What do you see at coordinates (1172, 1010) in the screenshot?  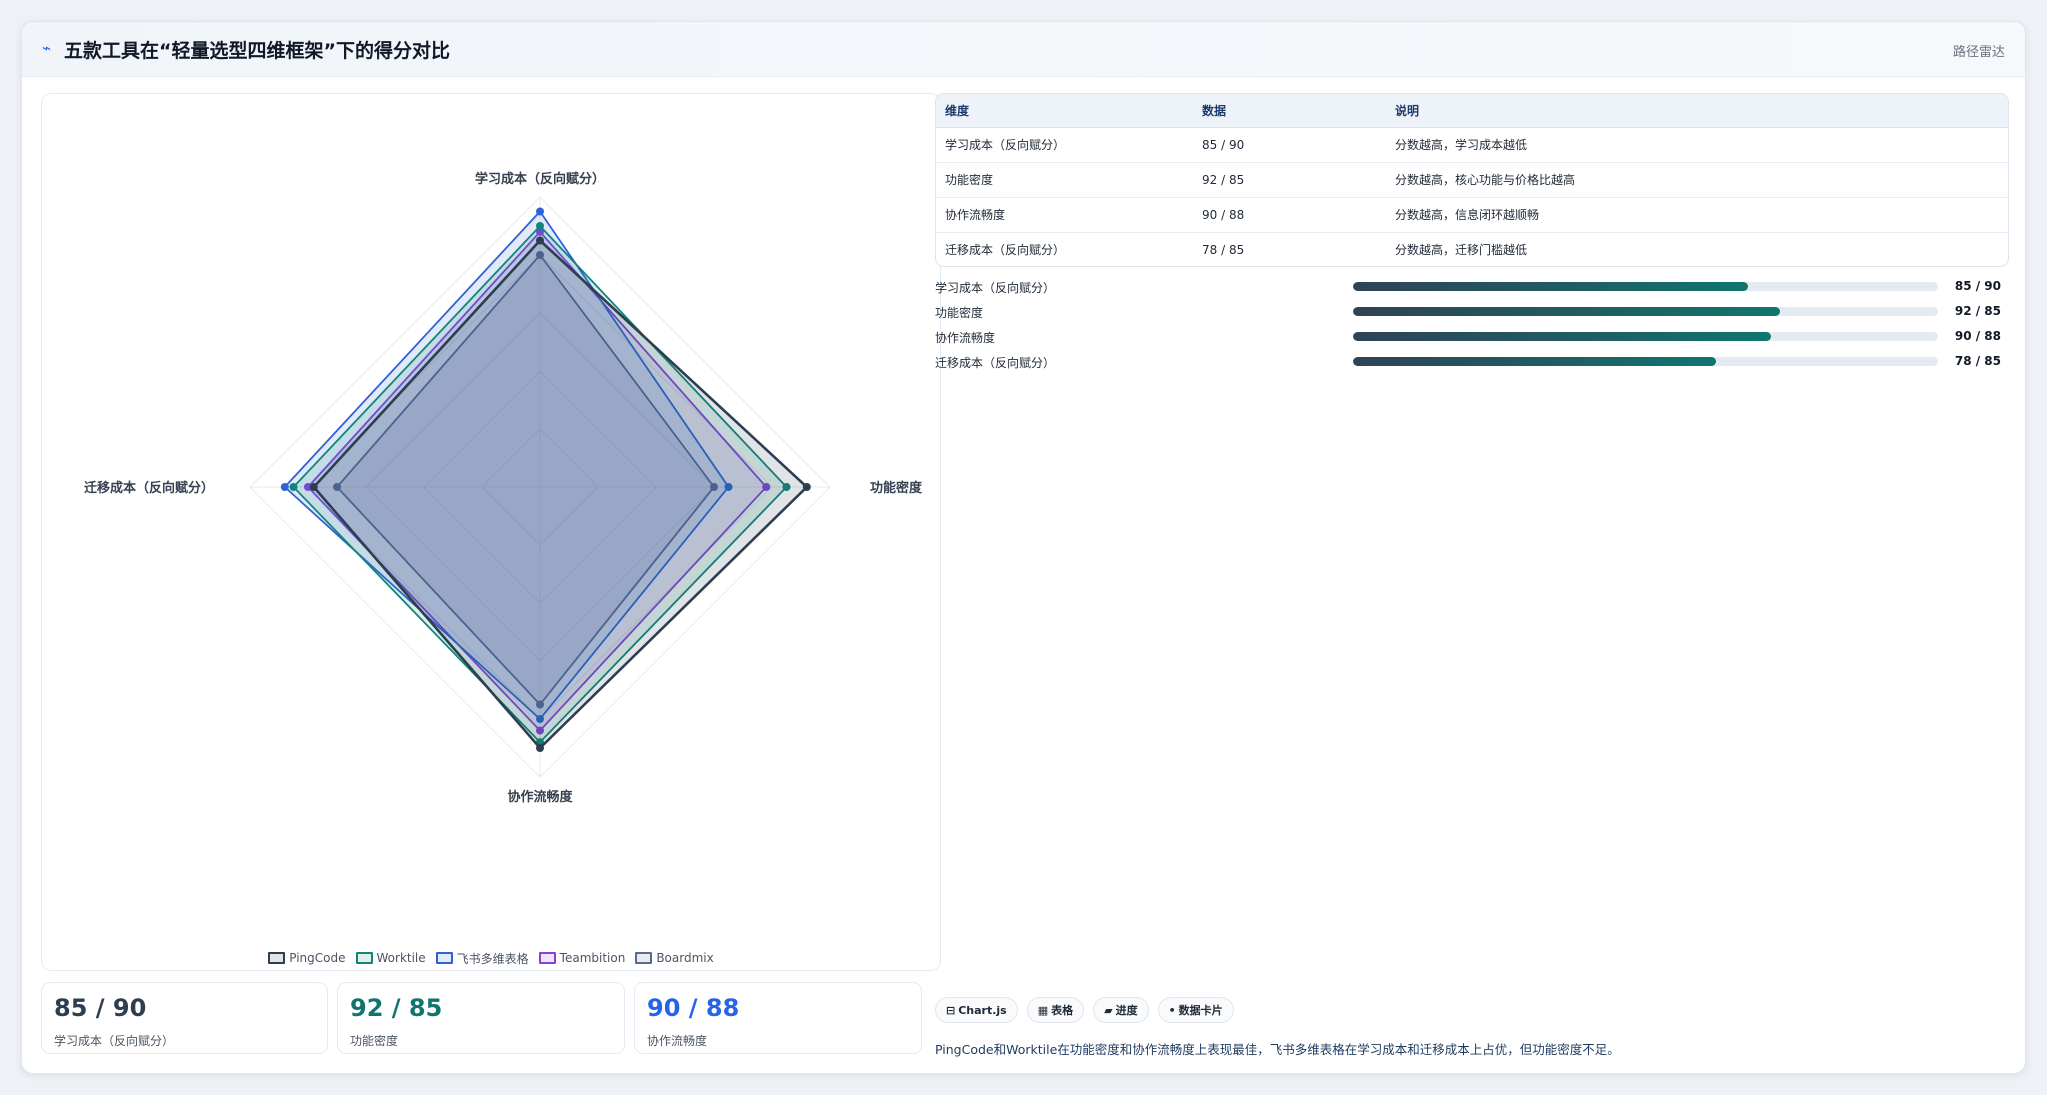 I see `card-icon: •` at bounding box center [1172, 1010].